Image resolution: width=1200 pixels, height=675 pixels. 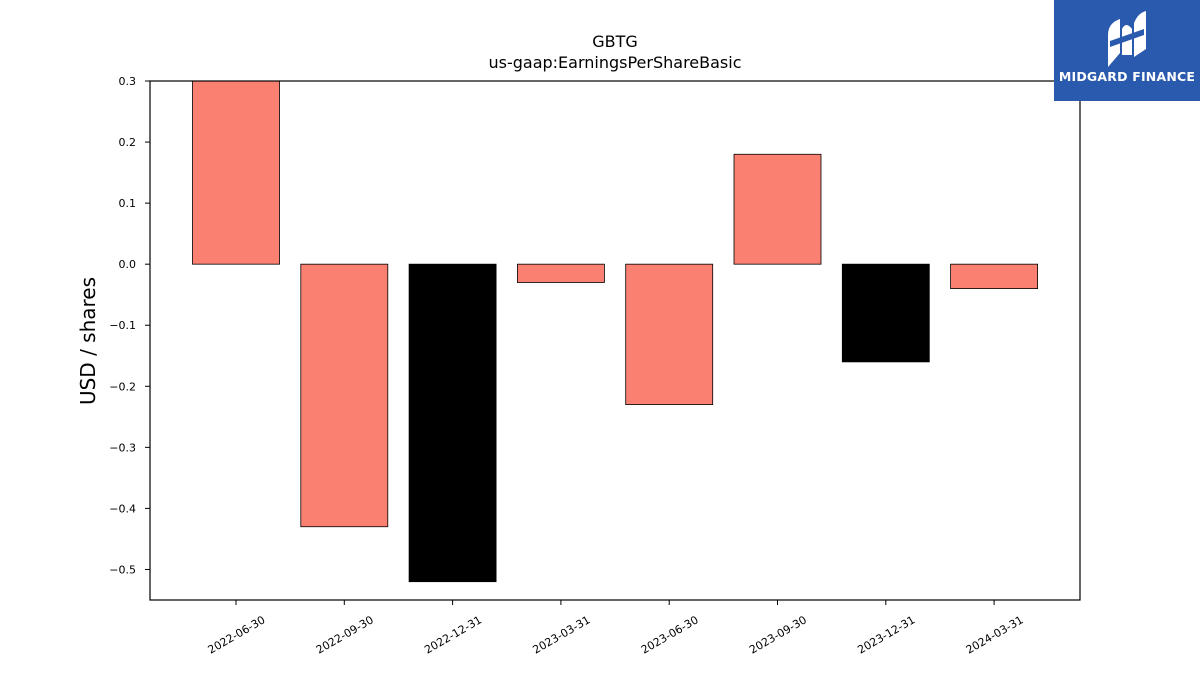 What do you see at coordinates (88, 341) in the screenshot?
I see `y-axis-label: USD / shares` at bounding box center [88, 341].